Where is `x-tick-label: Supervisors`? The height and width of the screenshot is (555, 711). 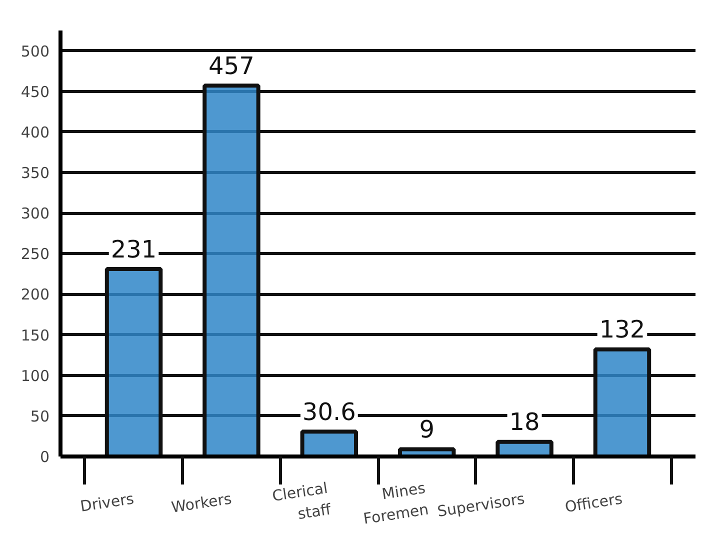 x-tick-label: Supervisors is located at coordinates (481, 505).